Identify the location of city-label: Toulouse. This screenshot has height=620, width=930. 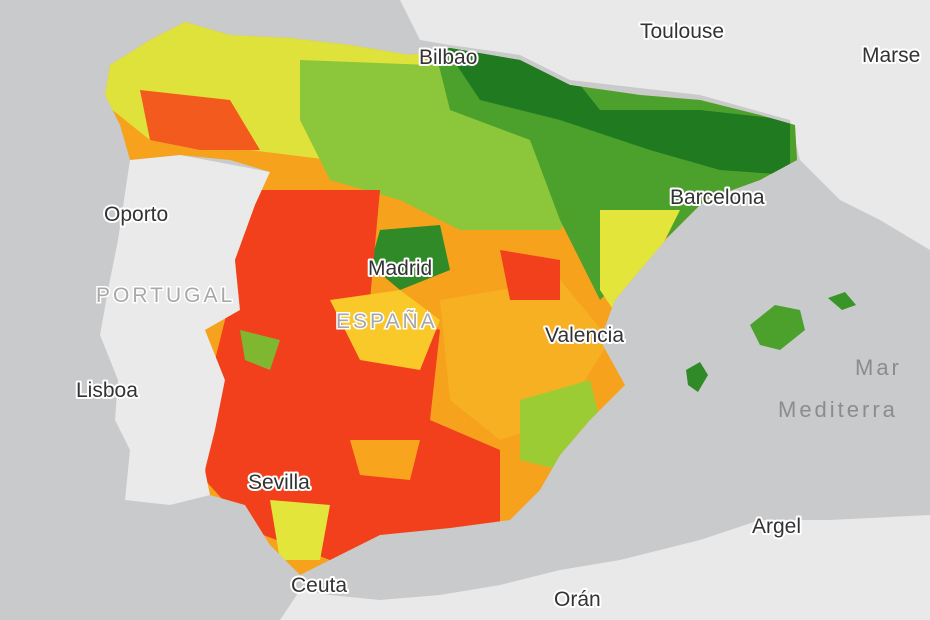
(682, 31).